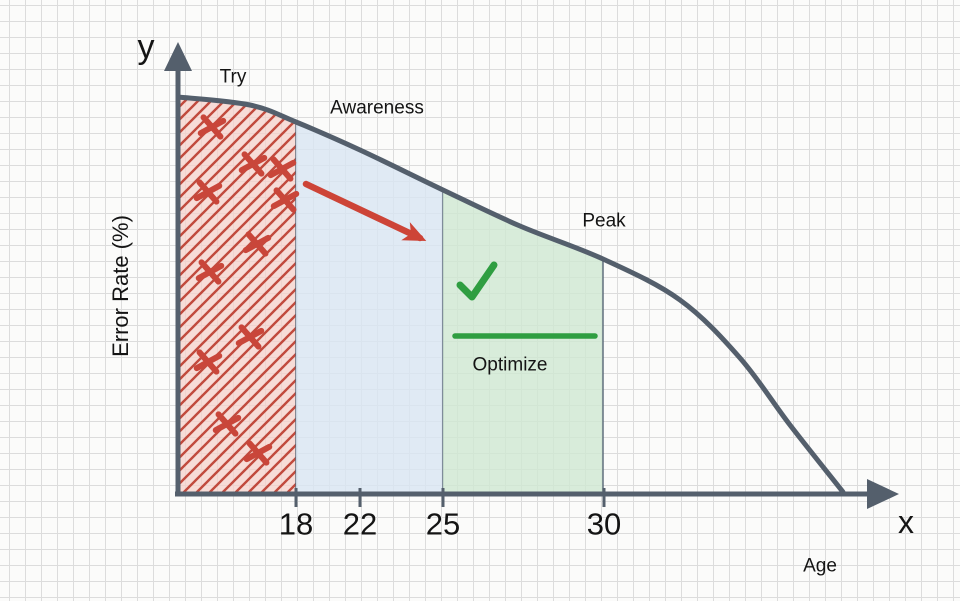 The image size is (960, 601). I want to click on x-tick-label: 22, so click(360, 524).